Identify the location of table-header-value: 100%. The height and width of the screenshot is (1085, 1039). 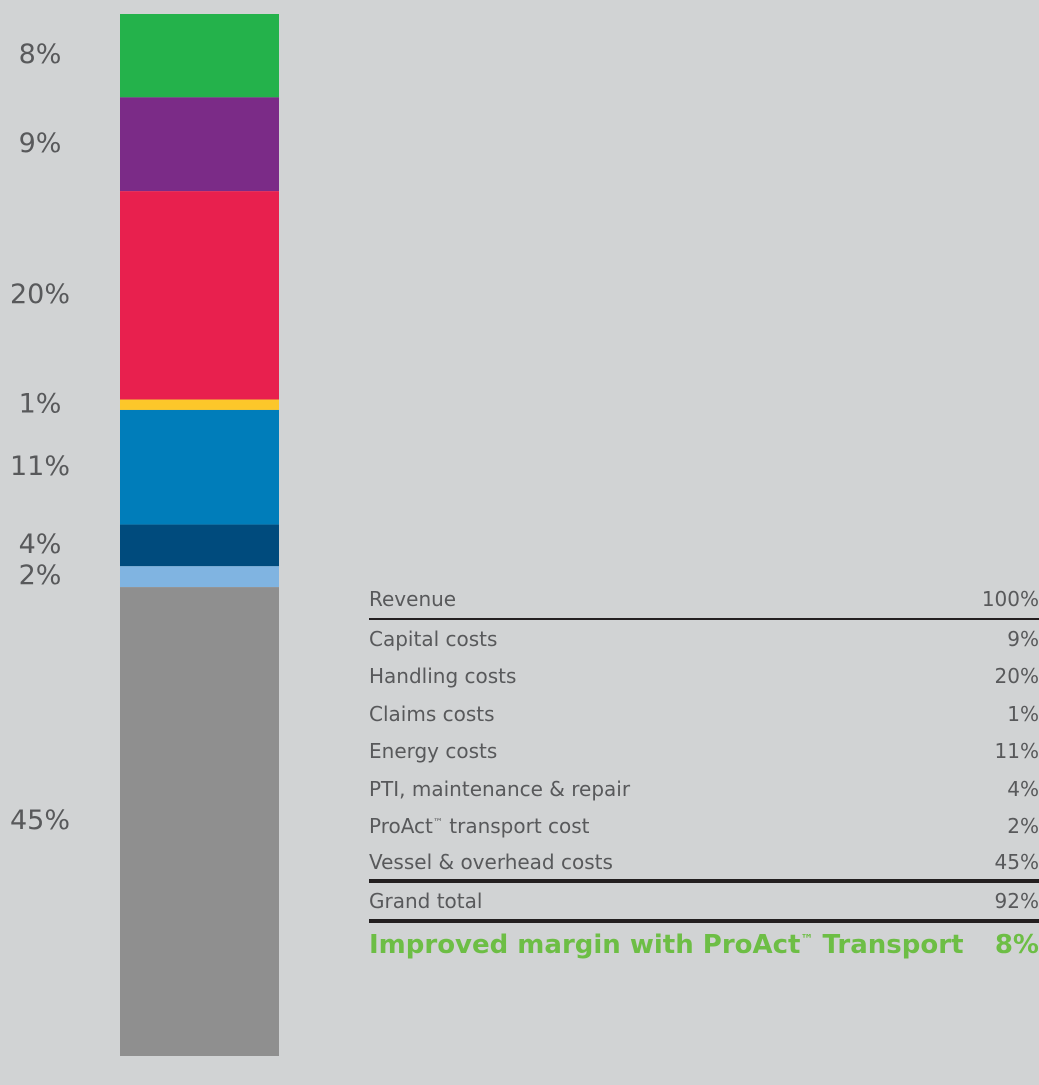
(1010, 599).